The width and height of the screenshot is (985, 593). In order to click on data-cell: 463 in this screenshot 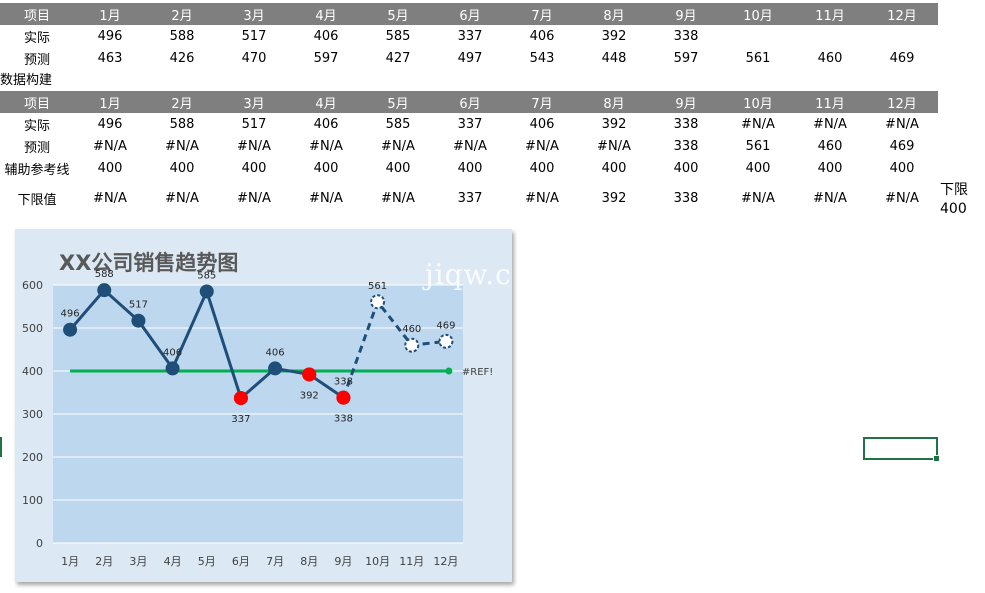, I will do `click(110, 58)`.